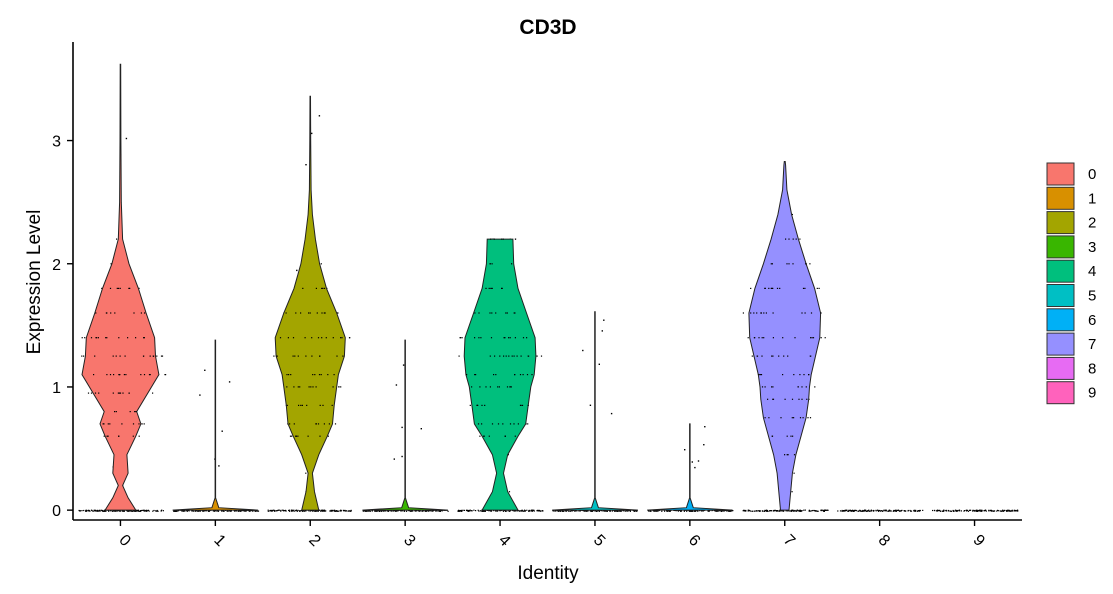 This screenshot has height=594, width=1113. Describe the element at coordinates (124, 541) in the screenshot. I see `x-tick-label: 0` at that location.